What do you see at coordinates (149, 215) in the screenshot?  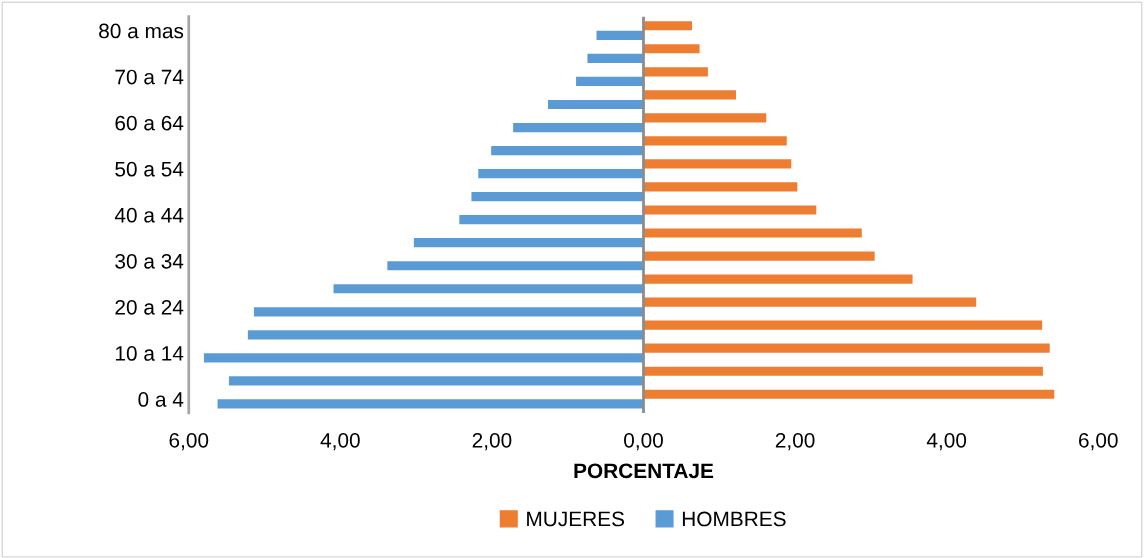 I see `y-tick-label: 40 a 44` at bounding box center [149, 215].